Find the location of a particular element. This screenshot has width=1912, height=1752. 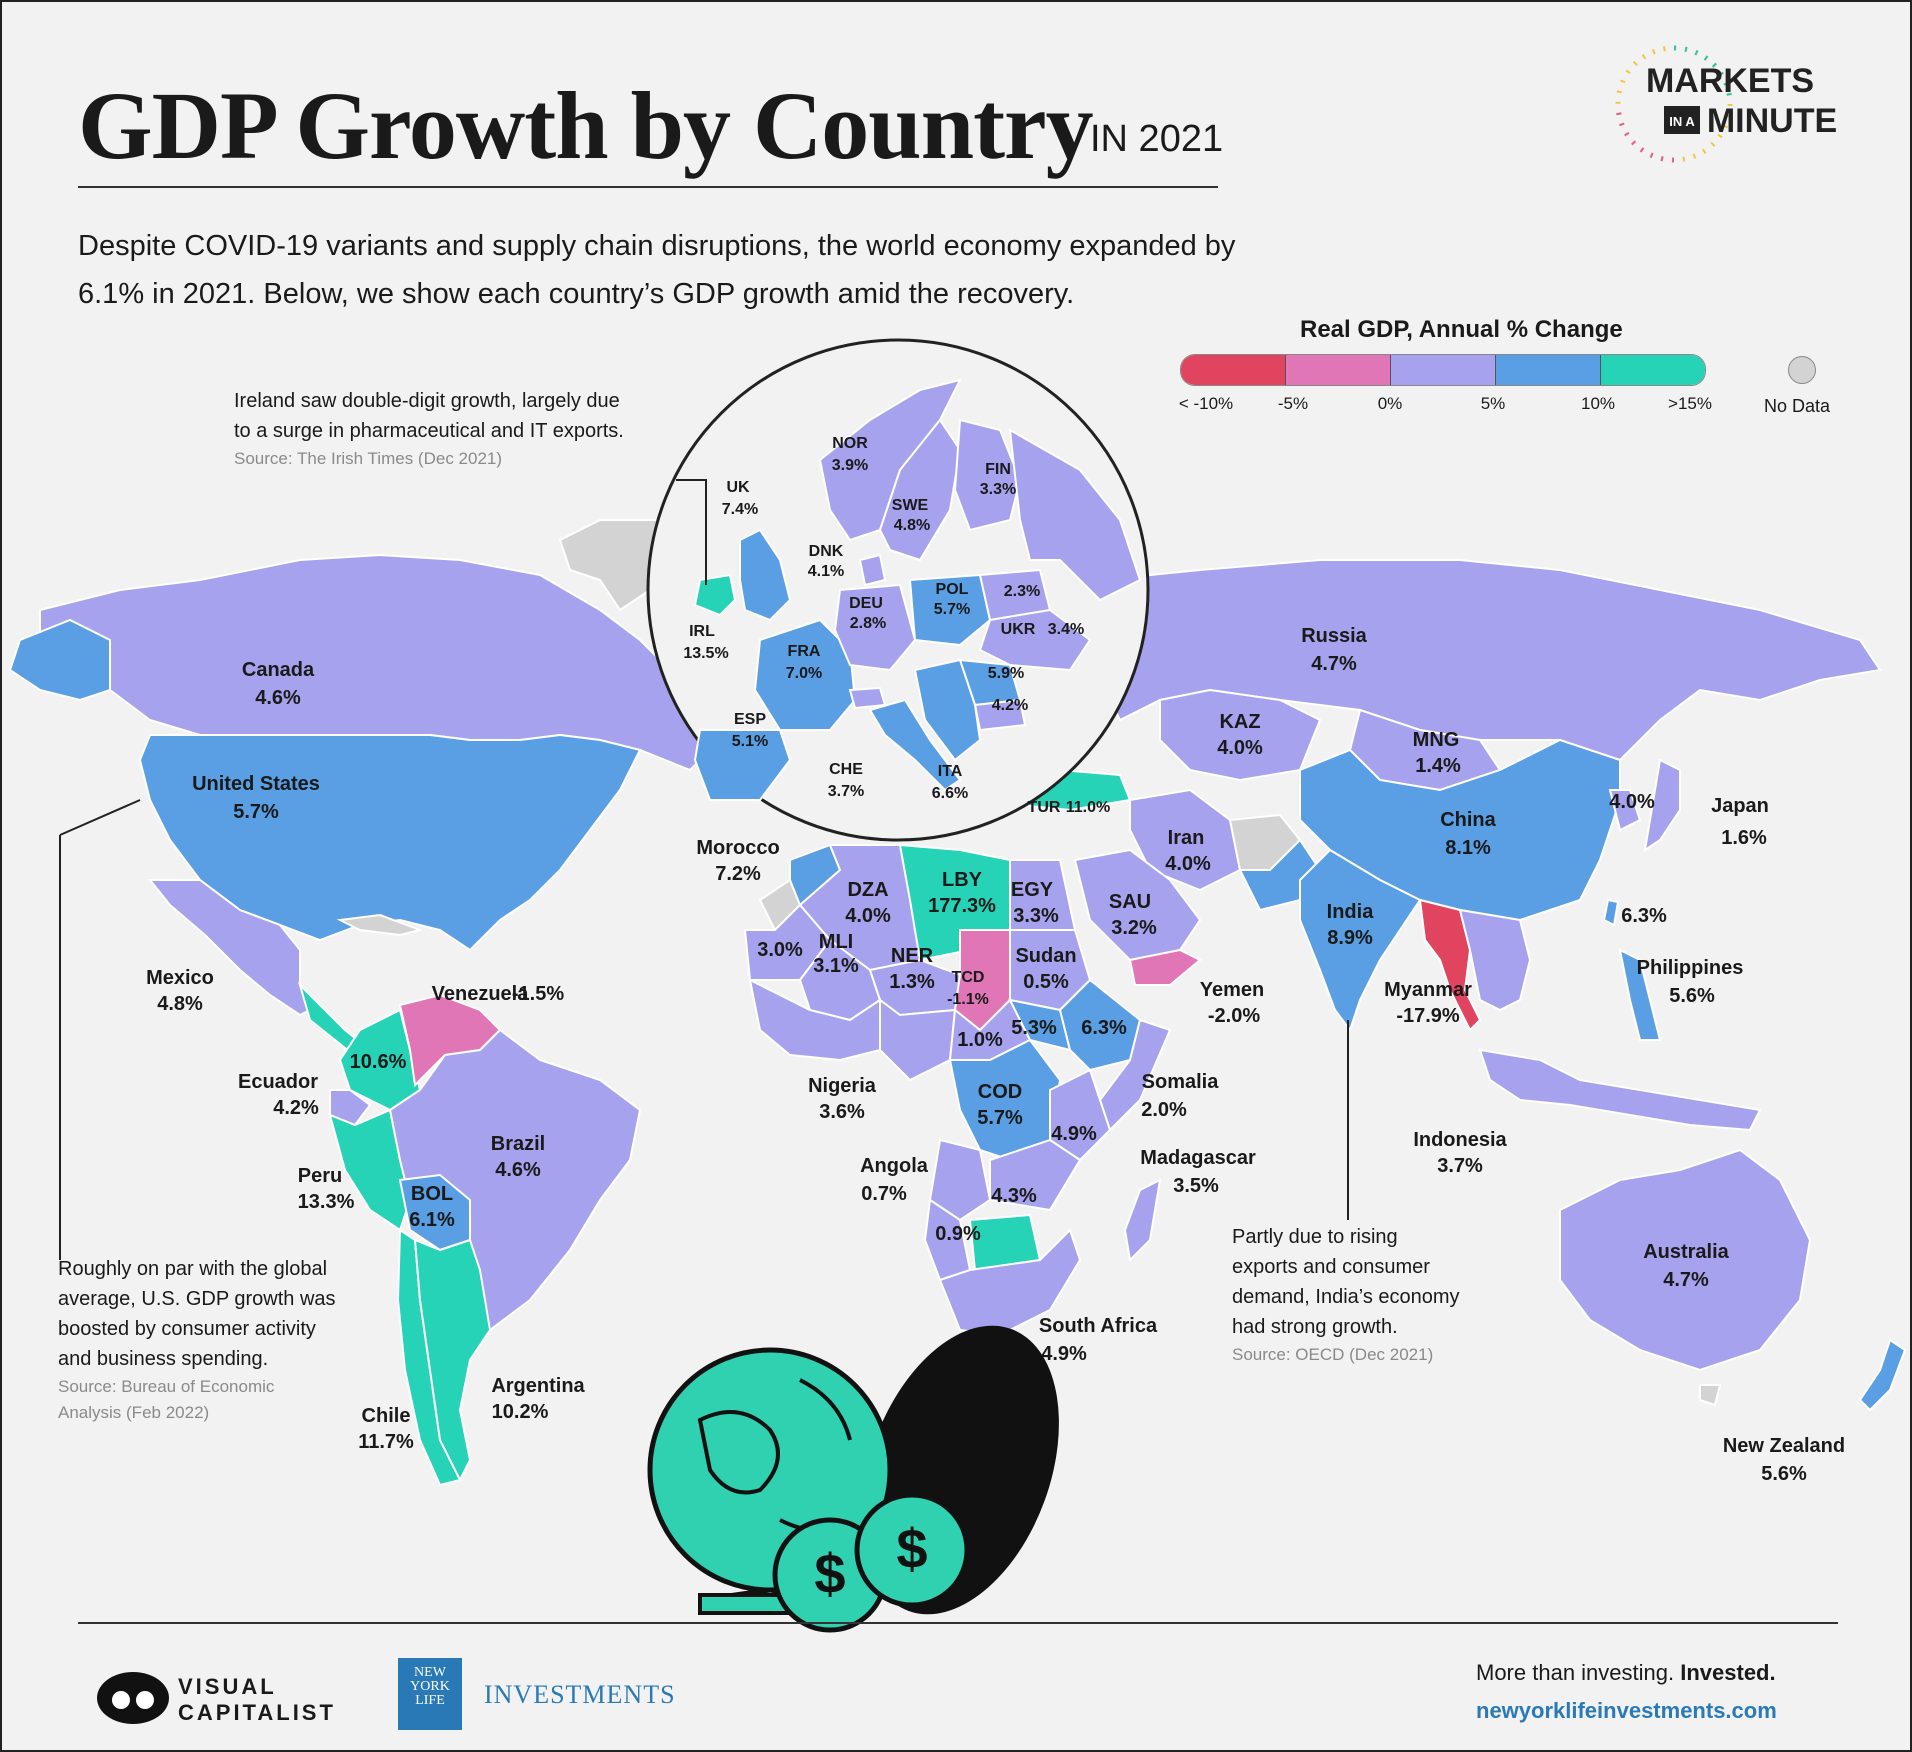

growth-value: -2.0% is located at coordinates (1234, 1016).